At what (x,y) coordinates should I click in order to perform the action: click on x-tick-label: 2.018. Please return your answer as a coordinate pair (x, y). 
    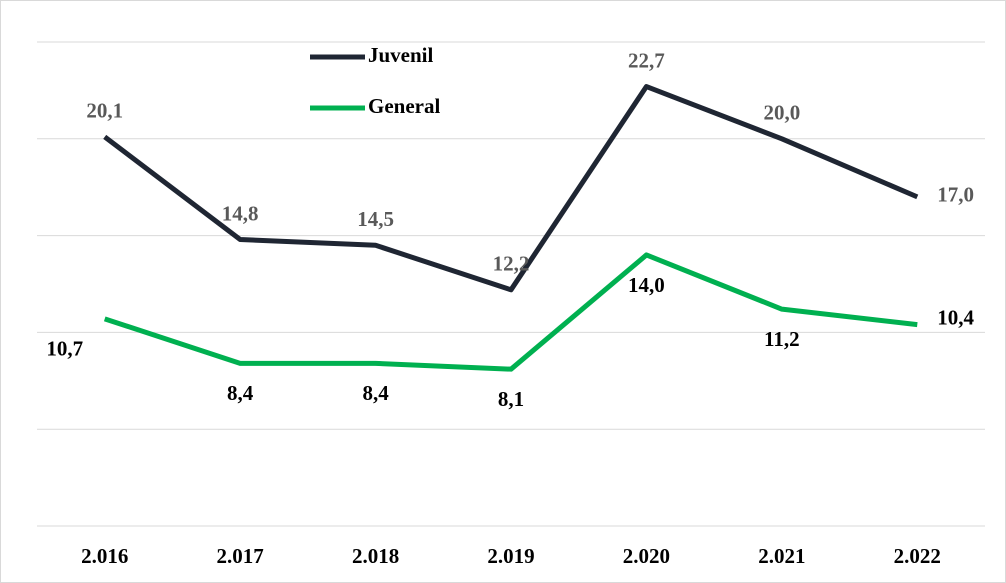
    Looking at the image, I should click on (375, 556).